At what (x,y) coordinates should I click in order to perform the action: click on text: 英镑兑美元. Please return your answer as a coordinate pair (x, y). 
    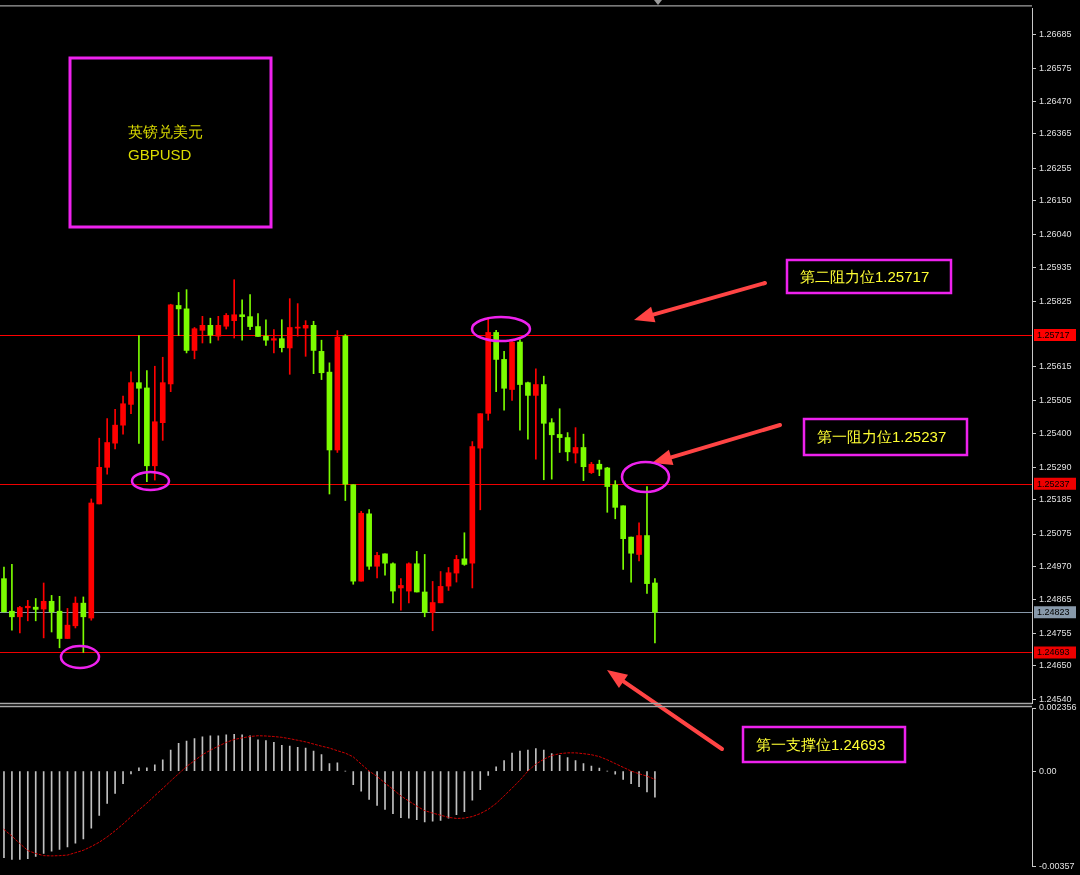
    Looking at the image, I should click on (165, 132).